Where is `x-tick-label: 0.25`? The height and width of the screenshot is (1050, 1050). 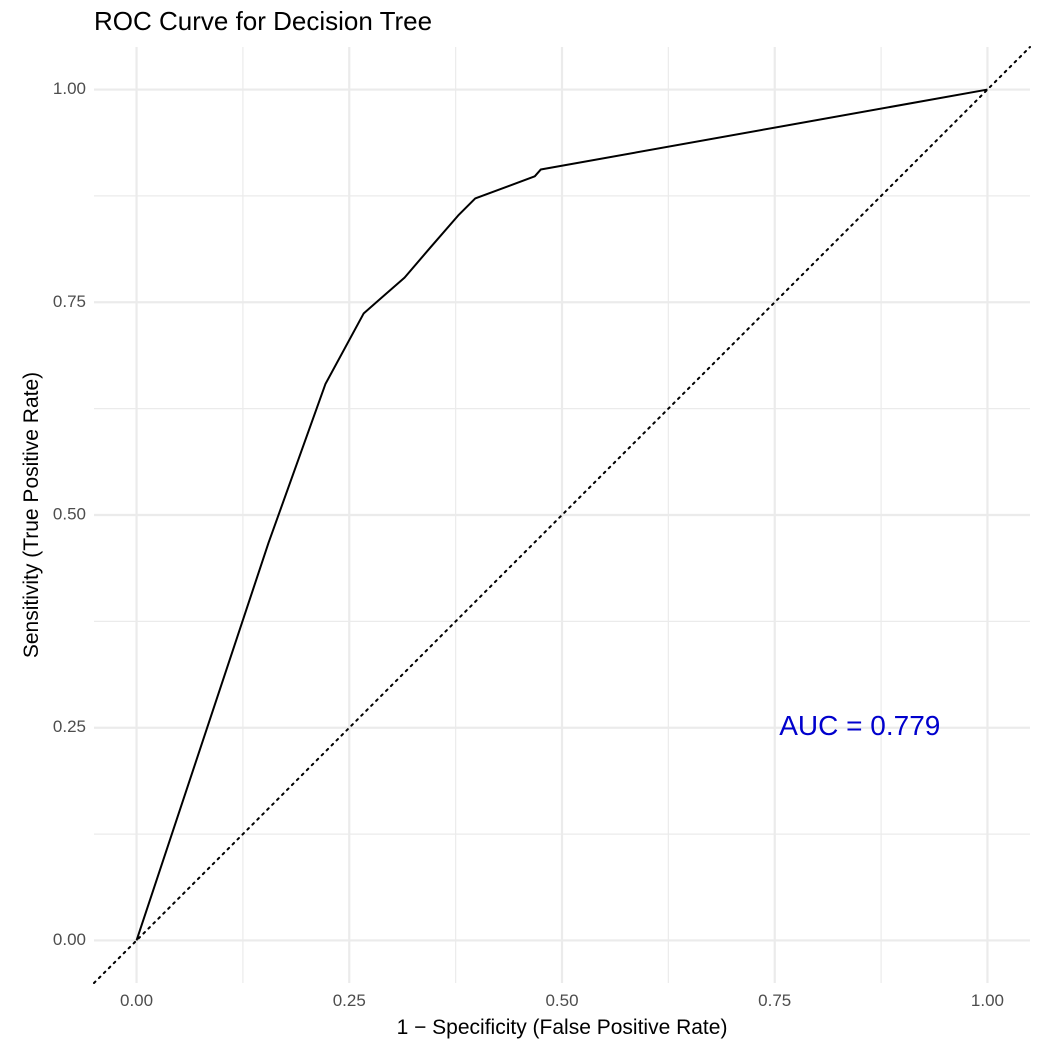
x-tick-label: 0.25 is located at coordinates (349, 1000).